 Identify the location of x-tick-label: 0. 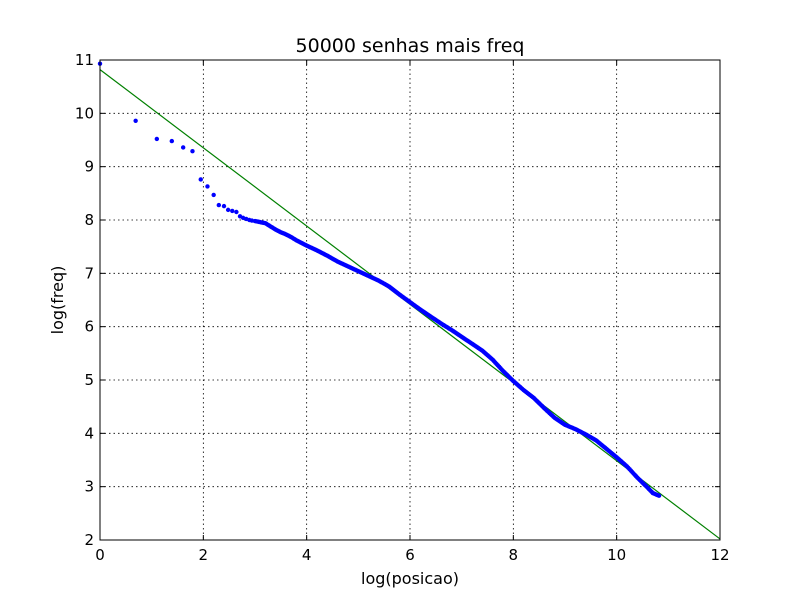
(100, 555).